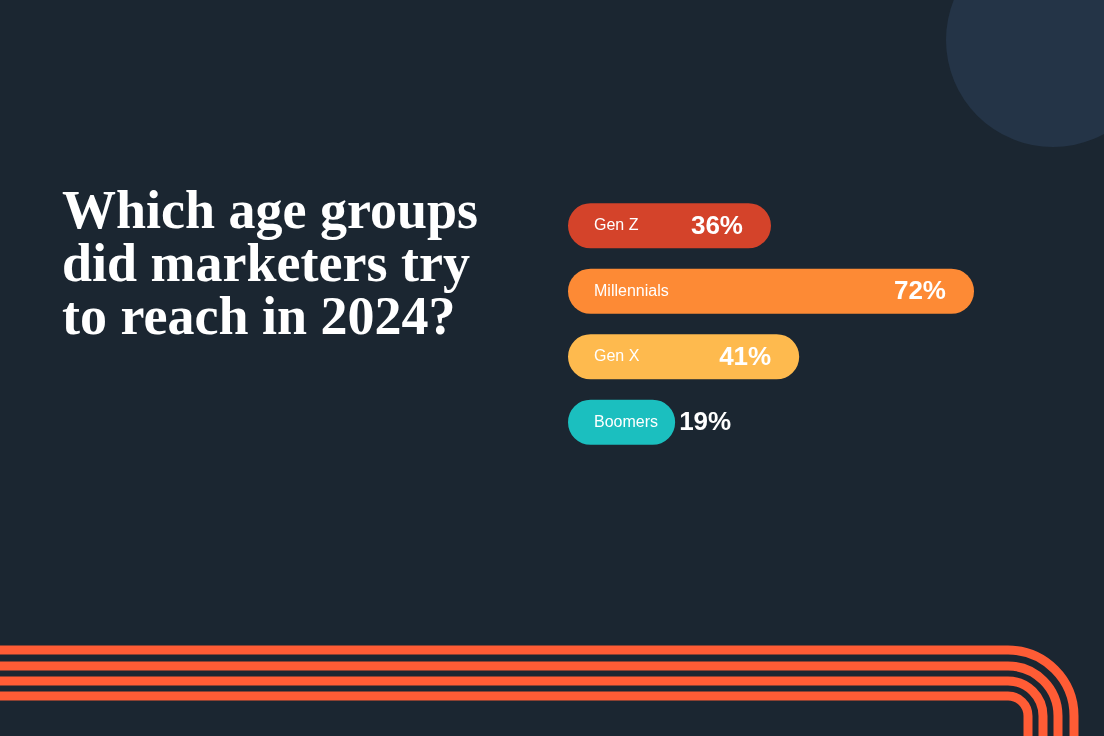 The width and height of the screenshot is (1104, 736). What do you see at coordinates (745, 355) in the screenshot?
I see `data-label: 41%` at bounding box center [745, 355].